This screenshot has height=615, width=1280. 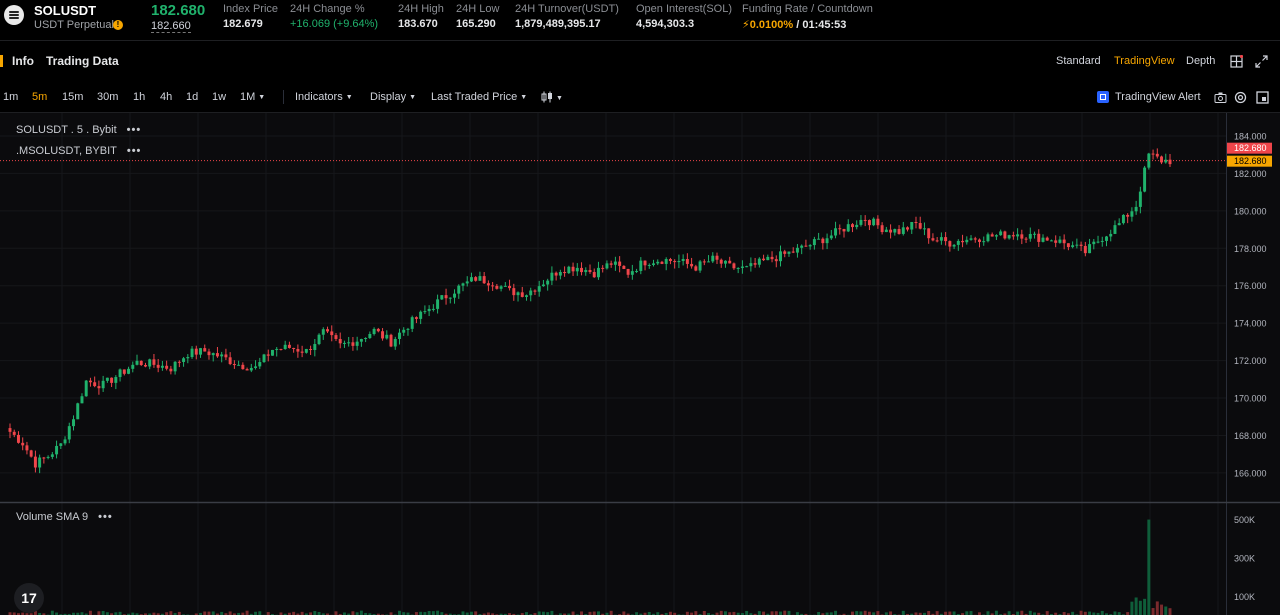 I want to click on expand-icon, so click(x=1262, y=97).